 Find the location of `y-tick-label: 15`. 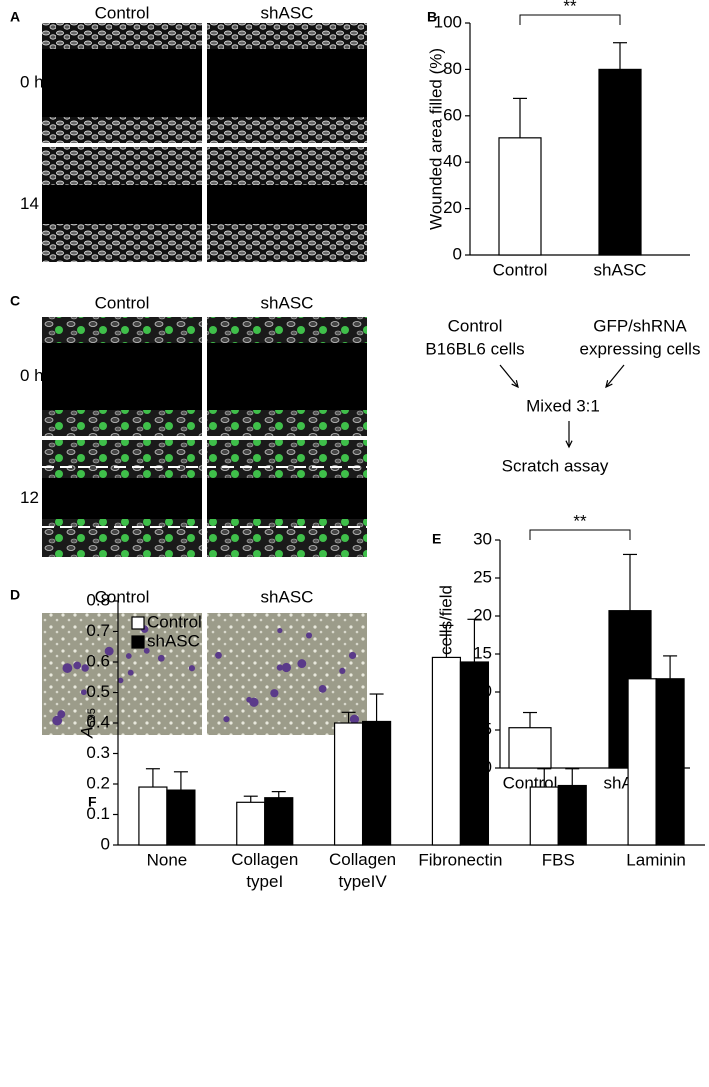

y-tick-label: 15 is located at coordinates (482, 652).